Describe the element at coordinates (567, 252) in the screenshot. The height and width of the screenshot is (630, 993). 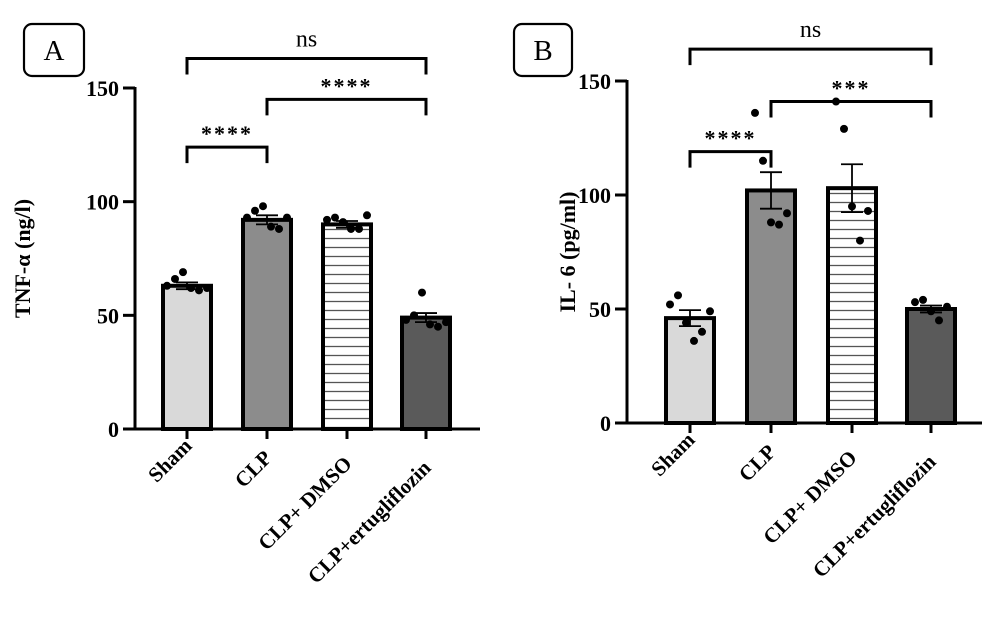
I see `y-axis-label: IL- 6 (pg/ml)` at that location.